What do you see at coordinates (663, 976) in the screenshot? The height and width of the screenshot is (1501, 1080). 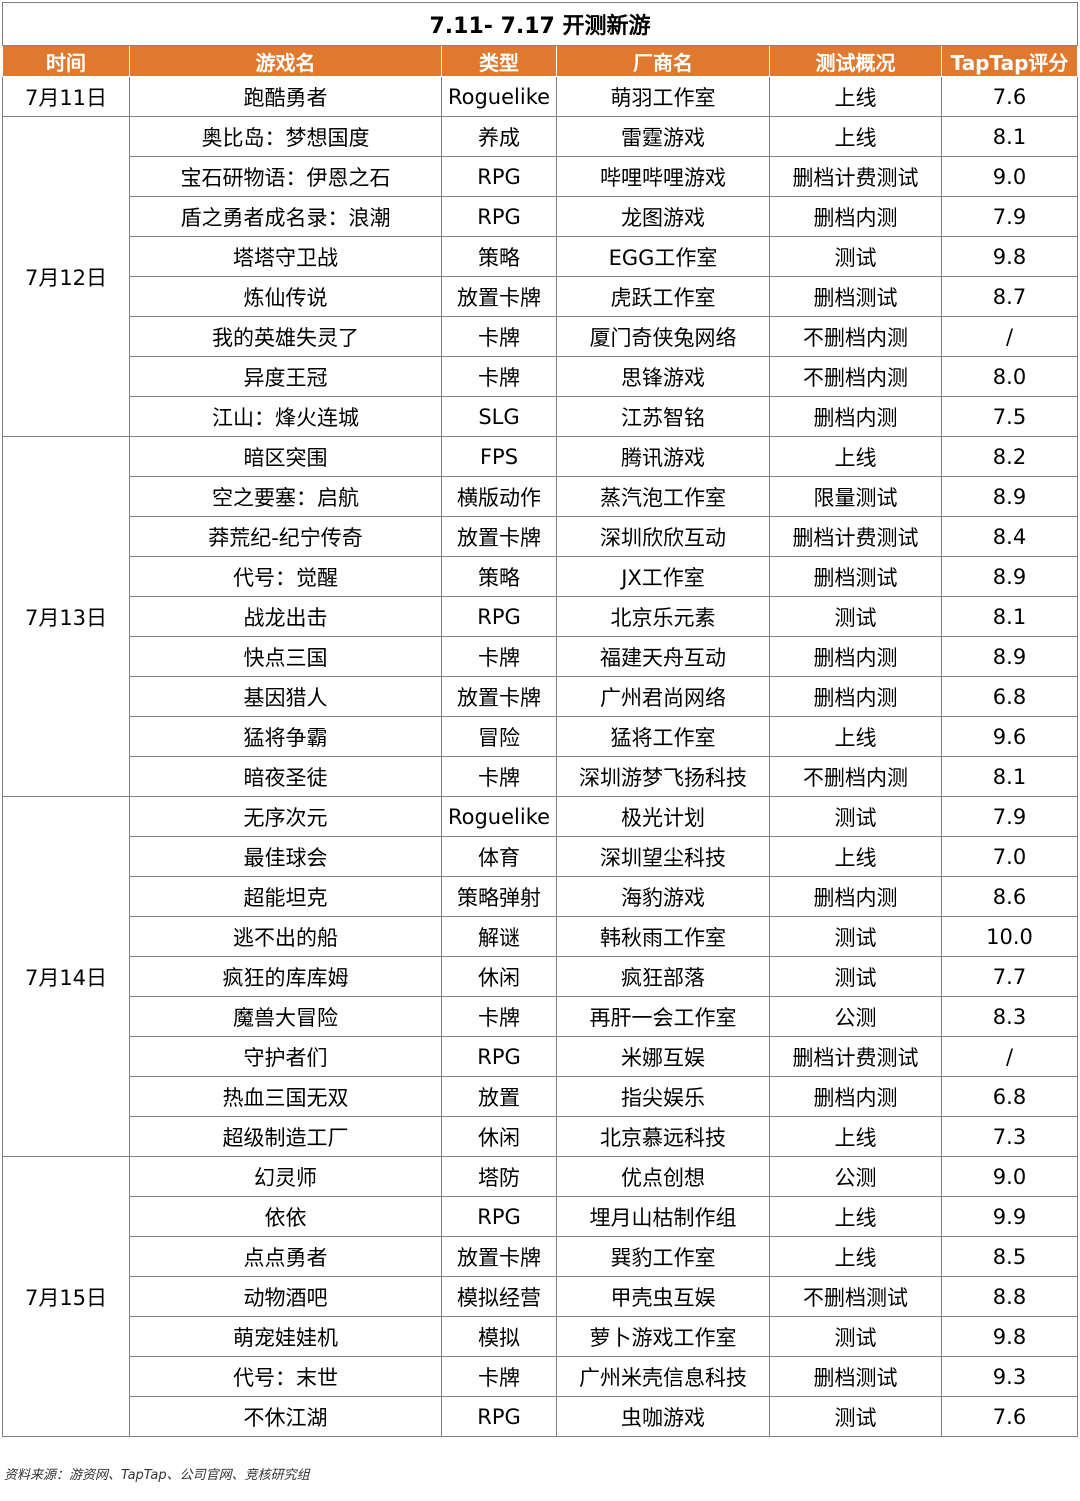 I see `developer-cell: 疯狂部落` at bounding box center [663, 976].